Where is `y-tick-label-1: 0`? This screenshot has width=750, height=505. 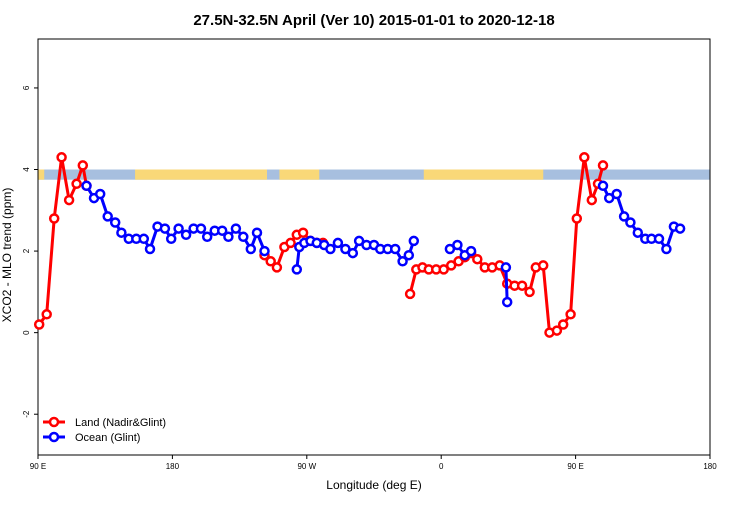
y-tick-label-1: 0 is located at coordinates (26, 332).